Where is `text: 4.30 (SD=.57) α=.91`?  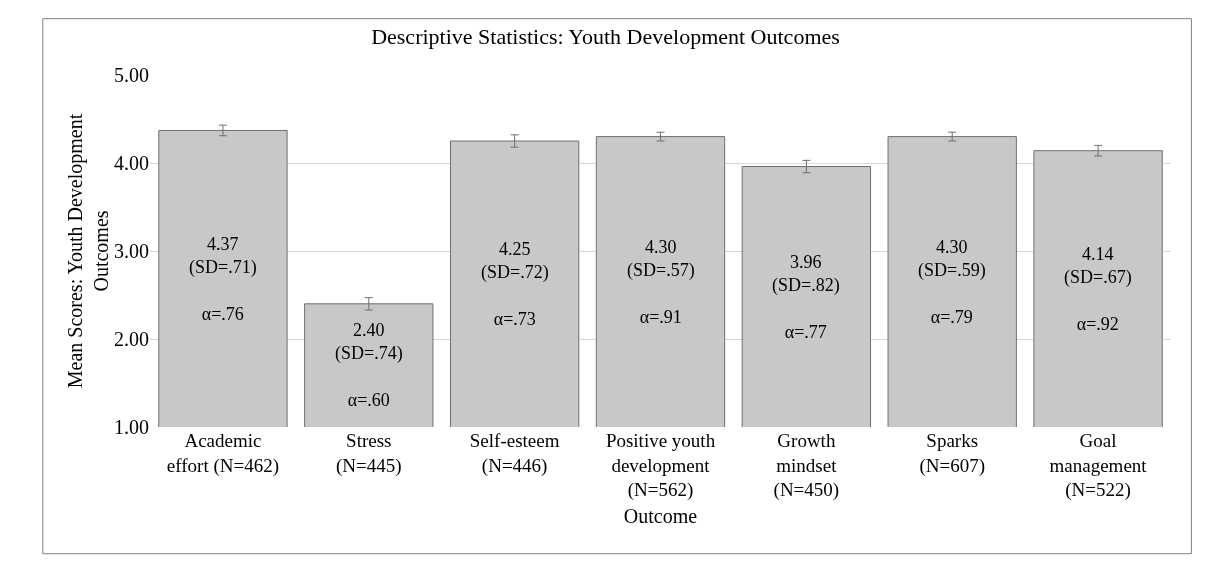 text: 4.30 (SD=.57) α=.91 is located at coordinates (661, 282).